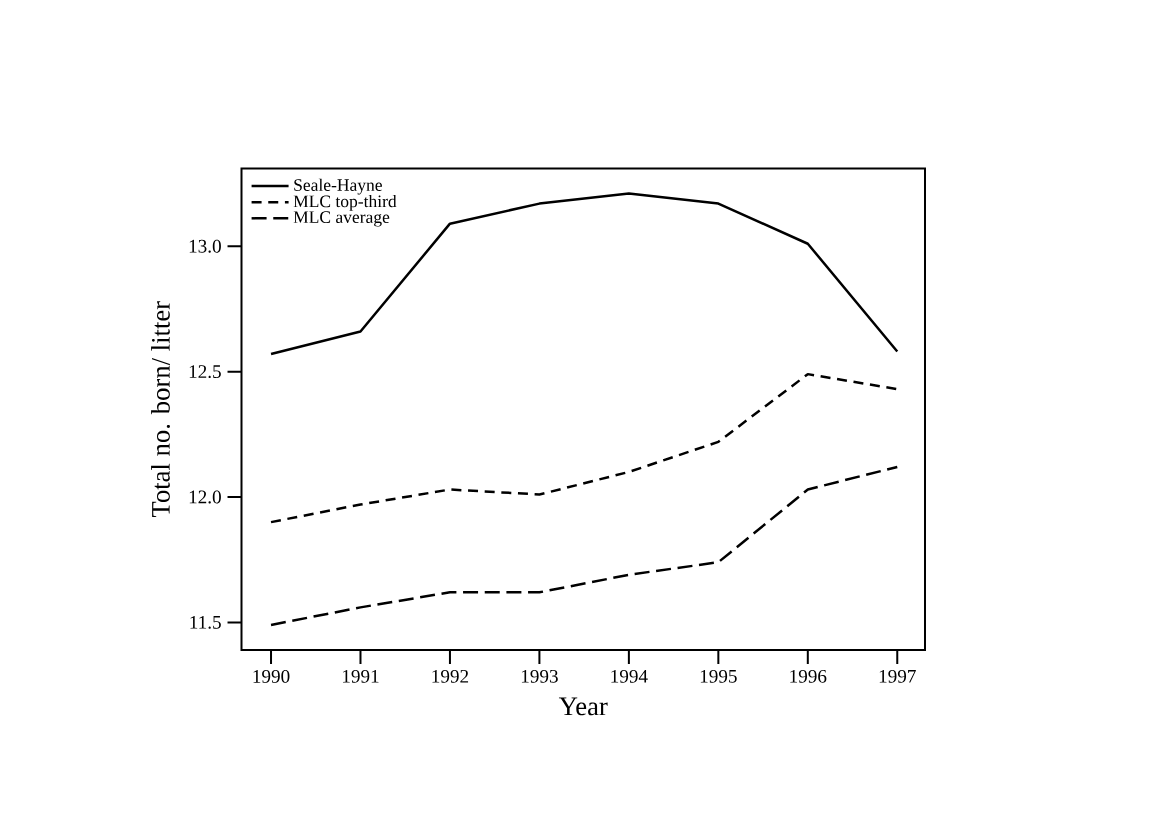 Image resolution: width=1169 pixels, height=813 pixels. What do you see at coordinates (271, 676) in the screenshot?
I see `x-tick-label: 1990` at bounding box center [271, 676].